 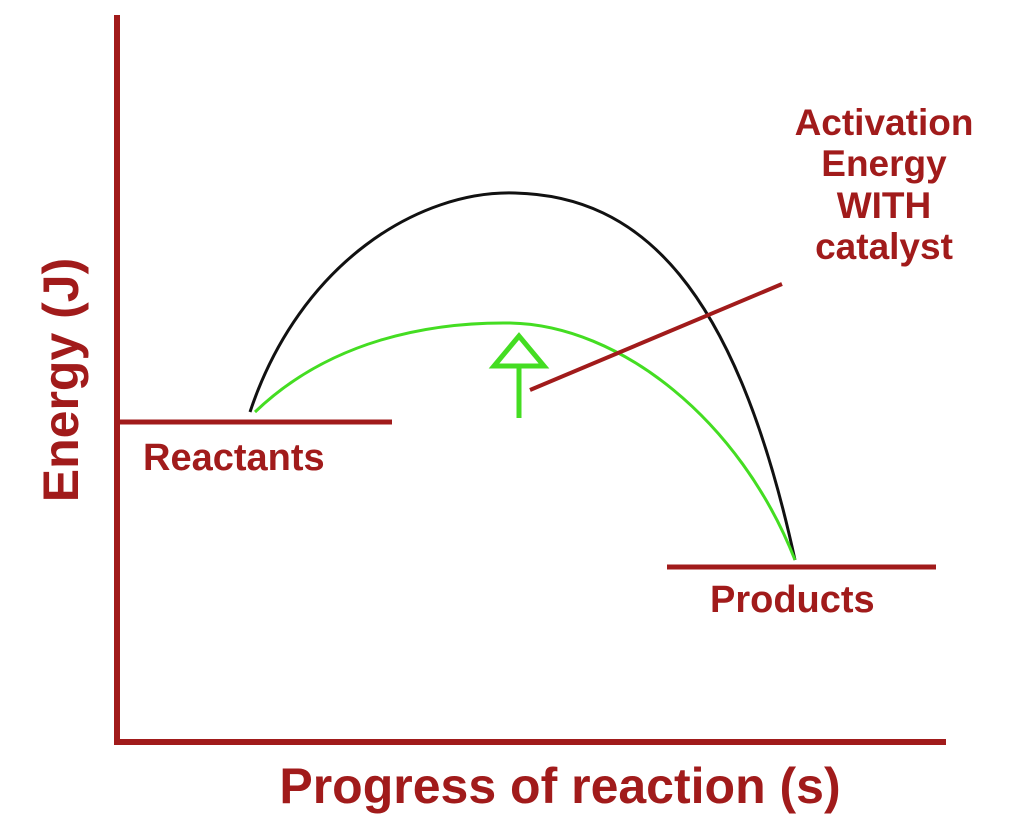 I want to click on annotation-line: Energy, so click(x=884, y=163).